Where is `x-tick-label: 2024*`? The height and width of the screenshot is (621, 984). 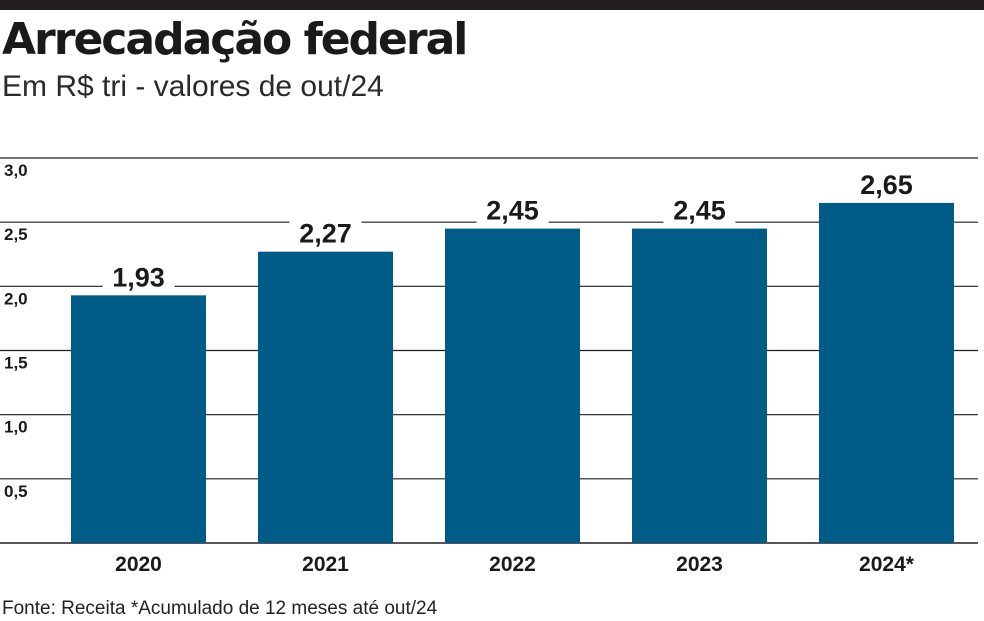 x-tick-label: 2024* is located at coordinates (887, 564).